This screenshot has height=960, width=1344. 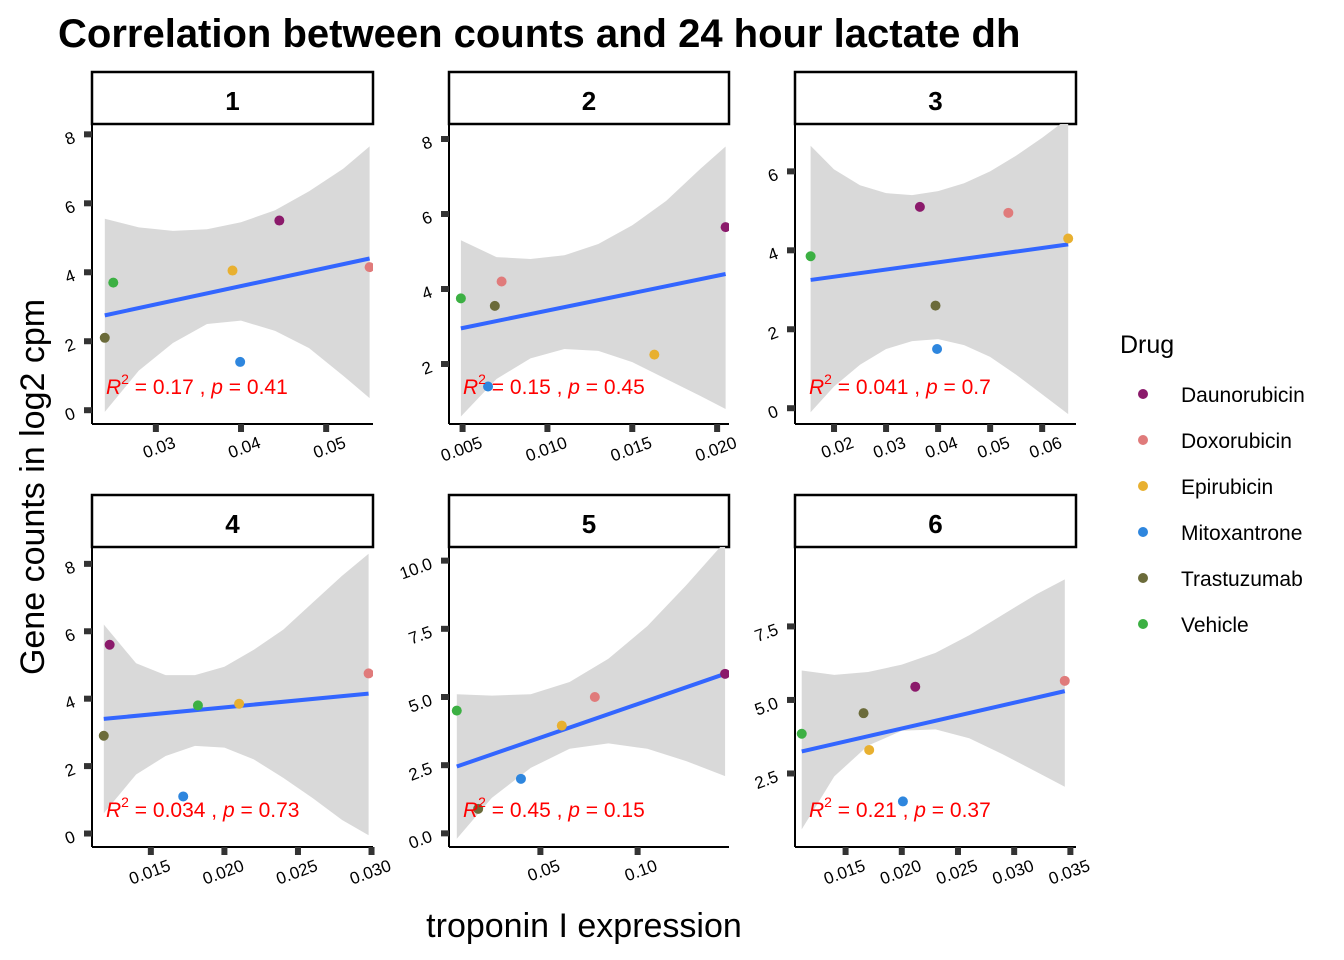 What do you see at coordinates (197, 385) in the screenshot?
I see `stat-annotation: R2 = 0.17 , p = 0.41` at bounding box center [197, 385].